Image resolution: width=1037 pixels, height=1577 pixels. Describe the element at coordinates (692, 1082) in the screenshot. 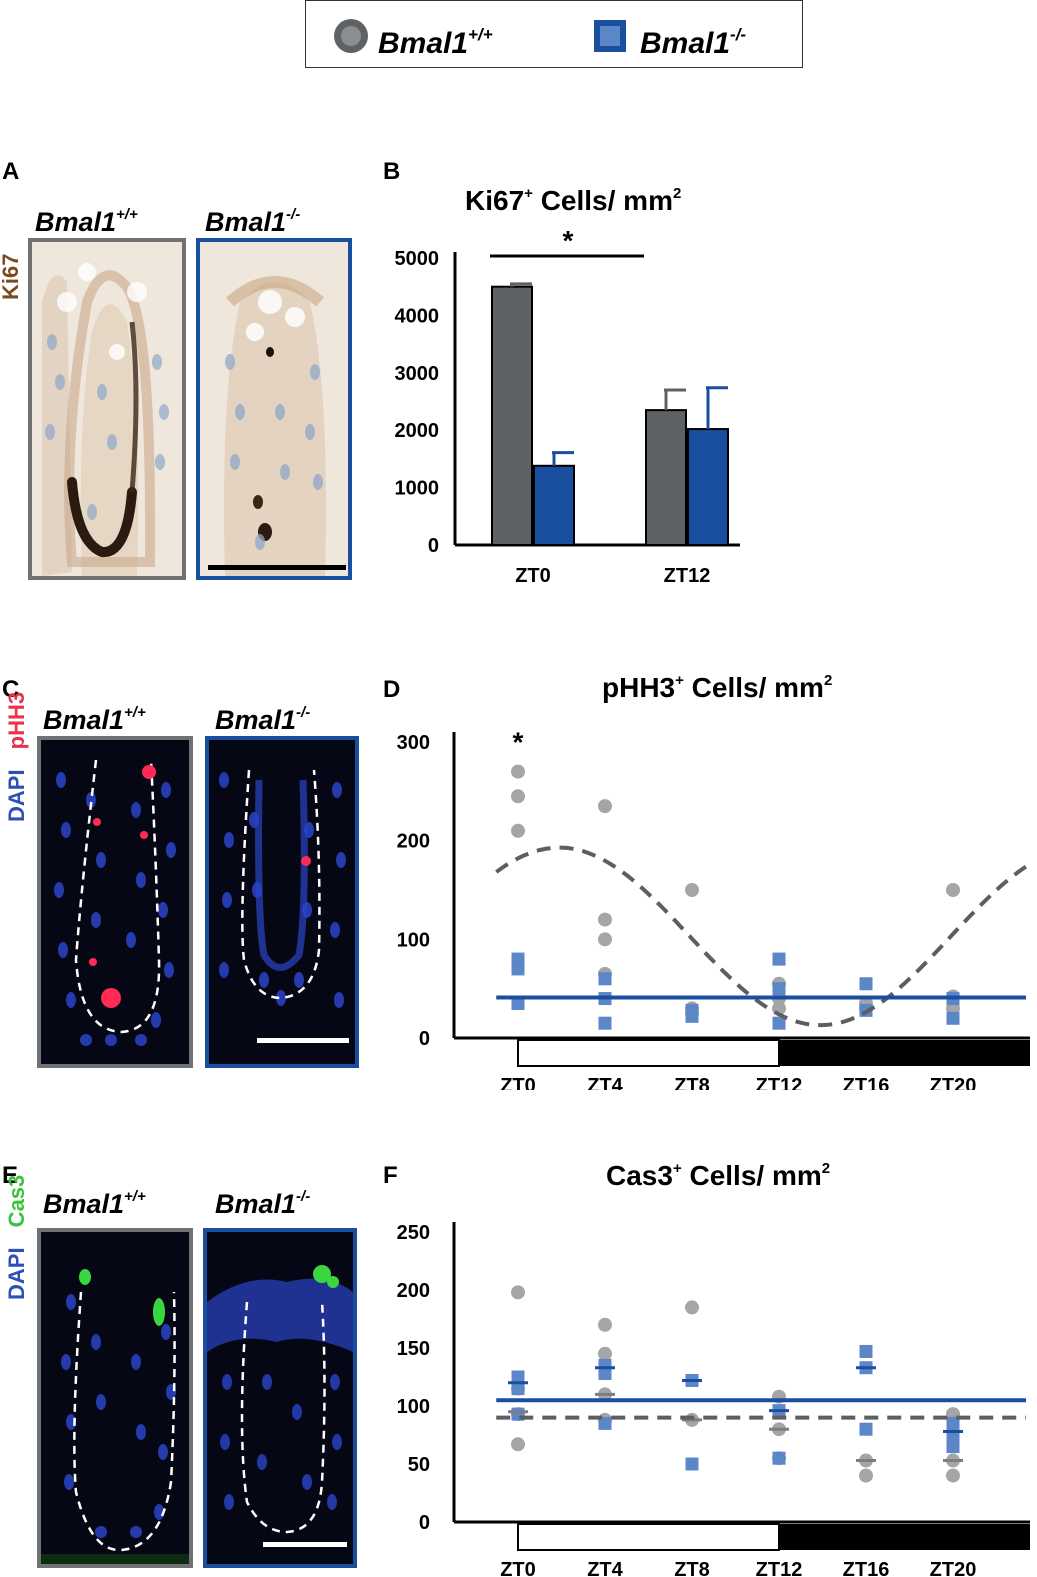

I see `chart-d-xtick-label: ZT8` at that location.